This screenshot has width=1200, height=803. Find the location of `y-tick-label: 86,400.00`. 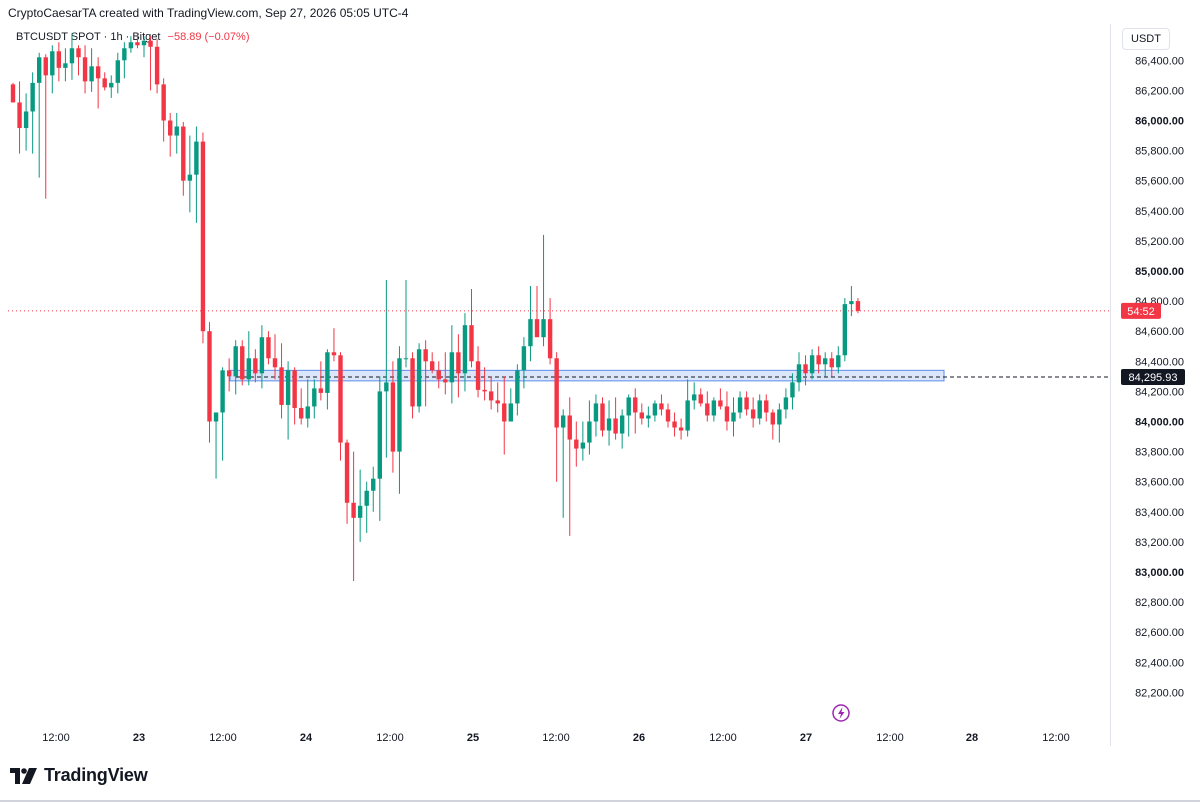

y-tick-label: 86,400.00 is located at coordinates (1159, 61).